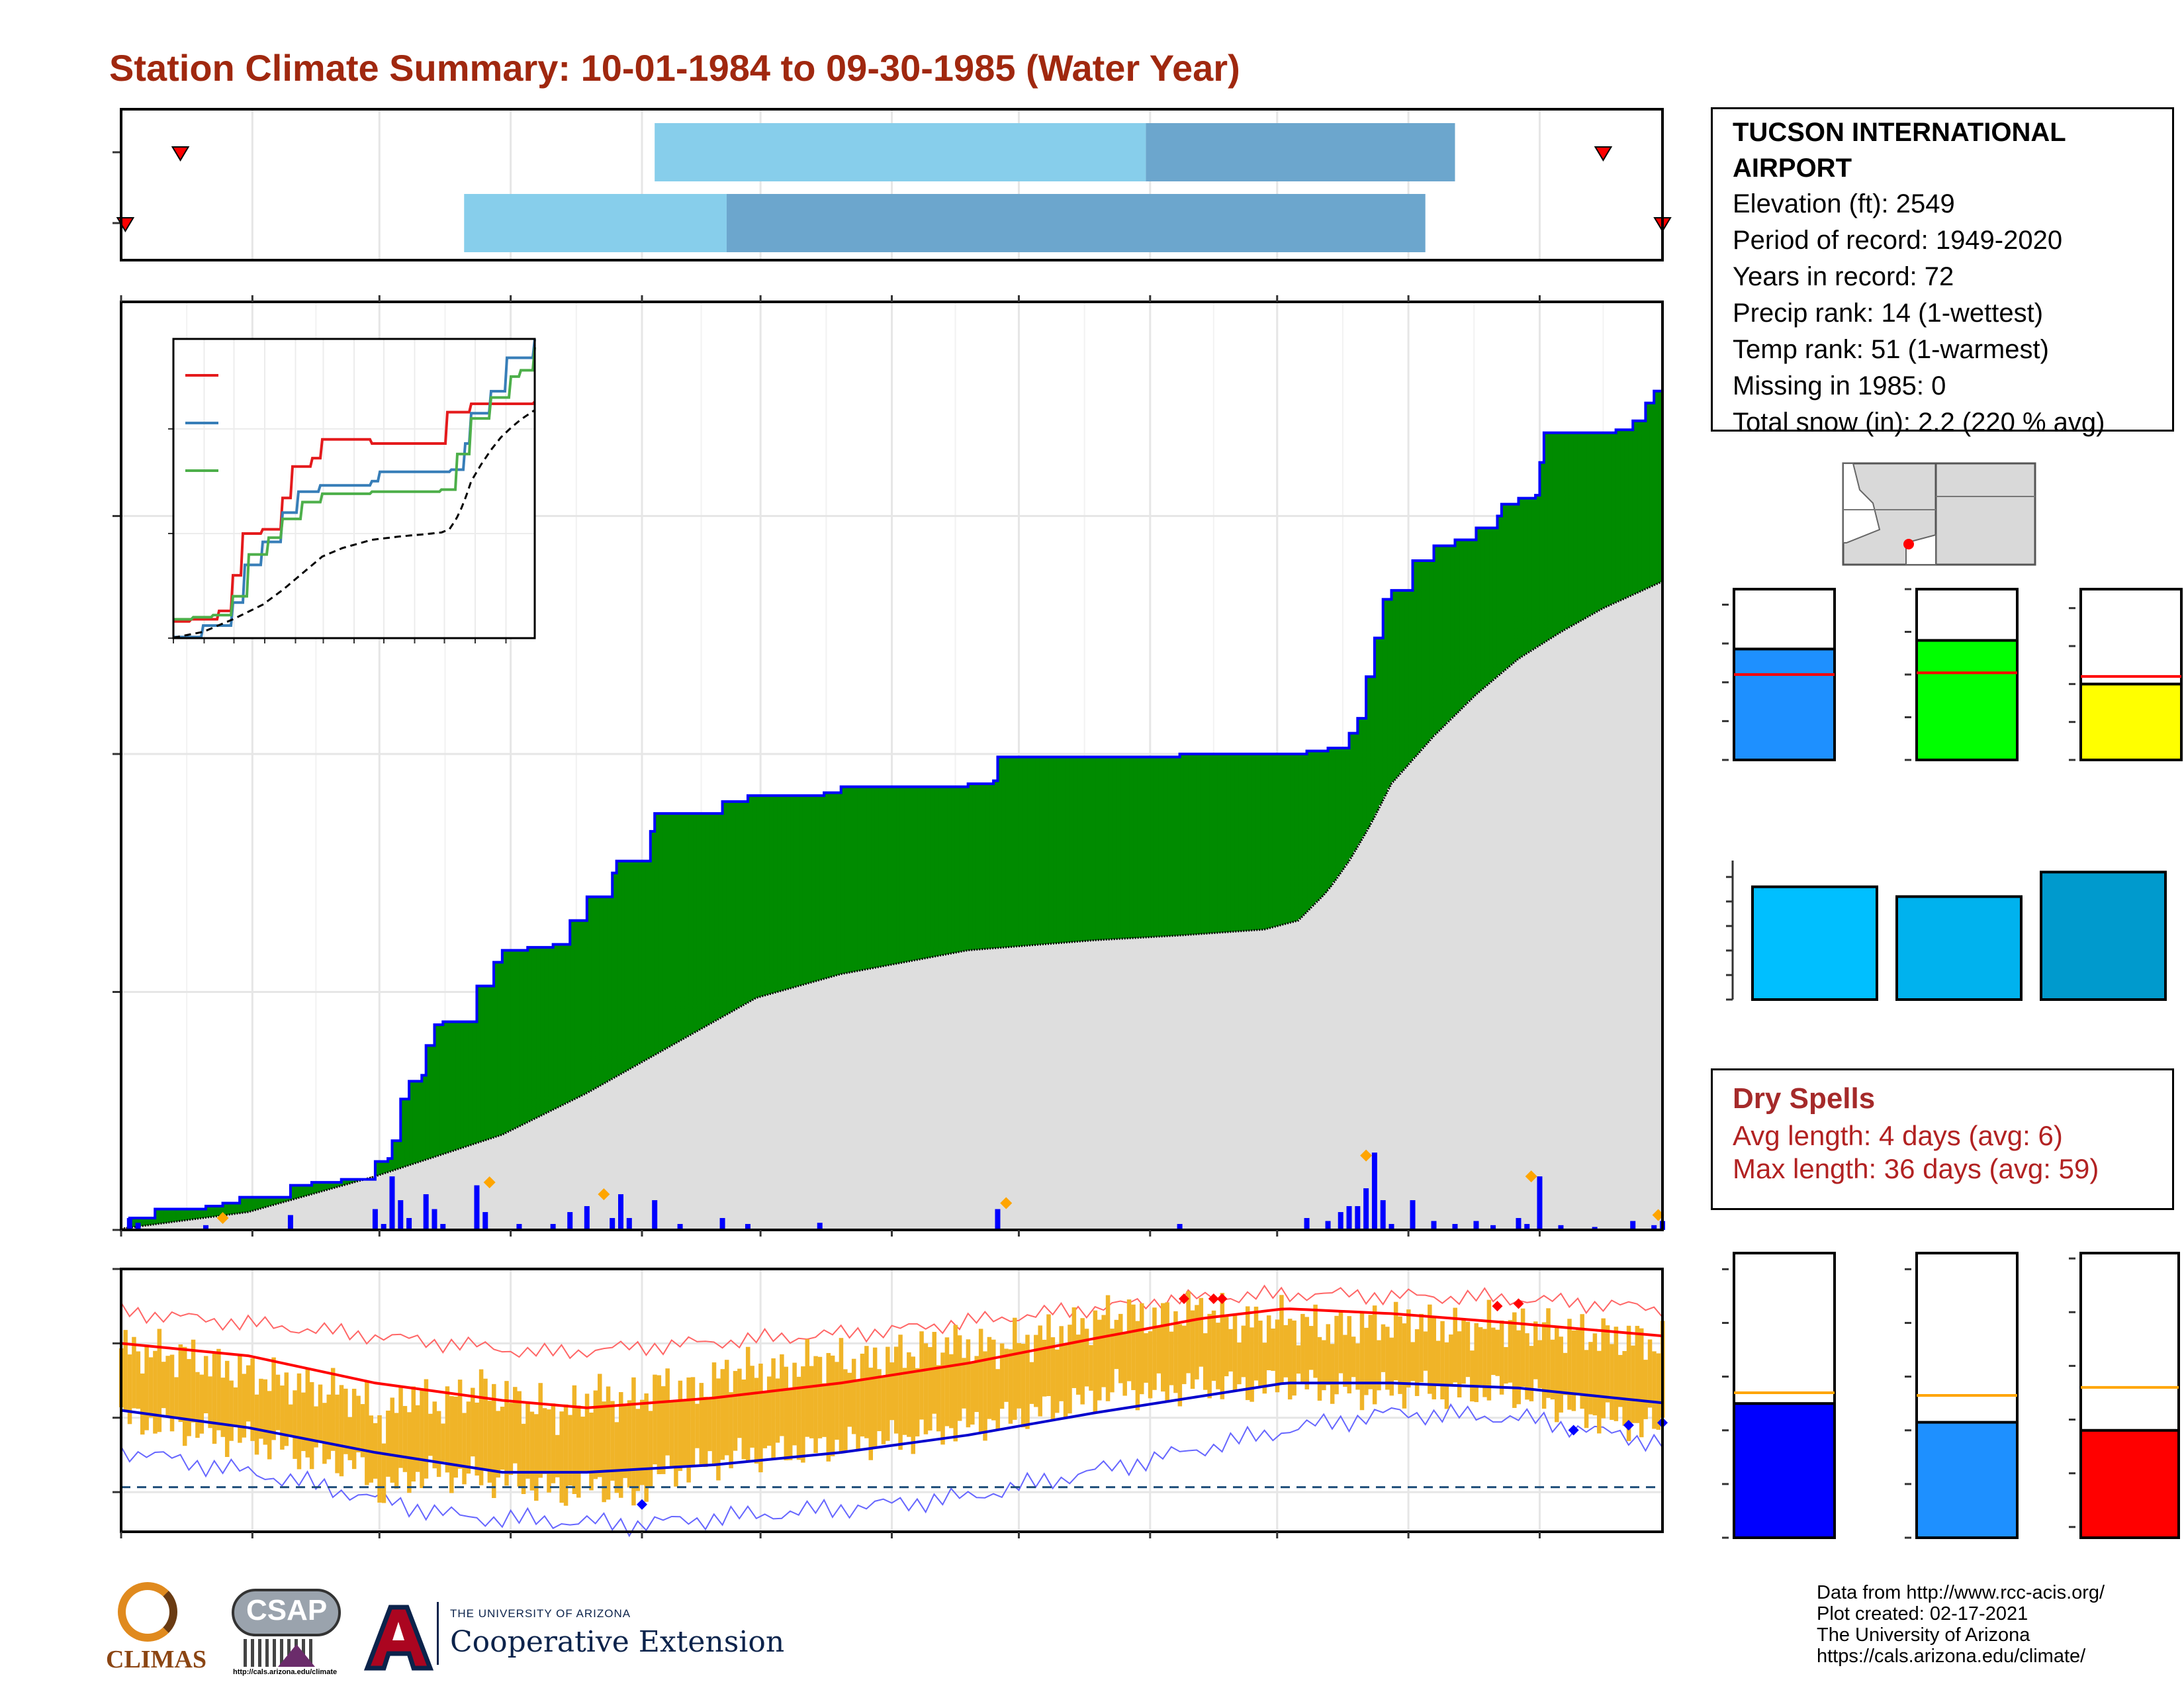 This screenshot has height=1688, width=2184. What do you see at coordinates (1898, 240) in the screenshot?
I see `station-period: Period of record: 1949-2020` at bounding box center [1898, 240].